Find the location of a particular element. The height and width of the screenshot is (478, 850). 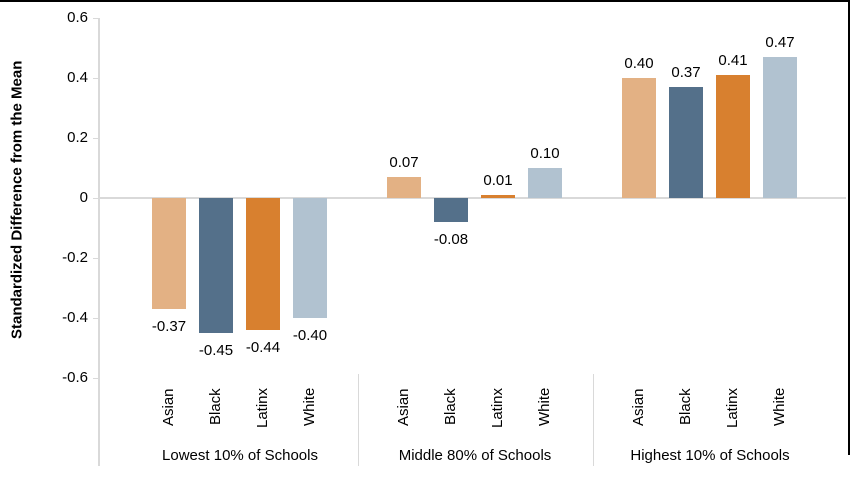

y-tick-label: 0 is located at coordinates (83, 197).